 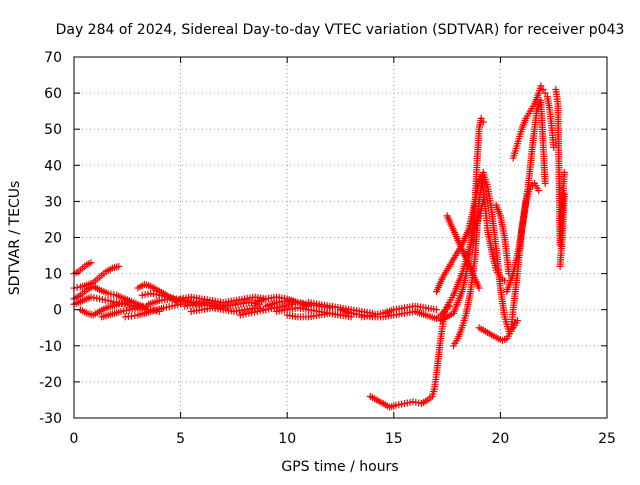 I want to click on x-tick-label: 5, so click(x=180, y=439).